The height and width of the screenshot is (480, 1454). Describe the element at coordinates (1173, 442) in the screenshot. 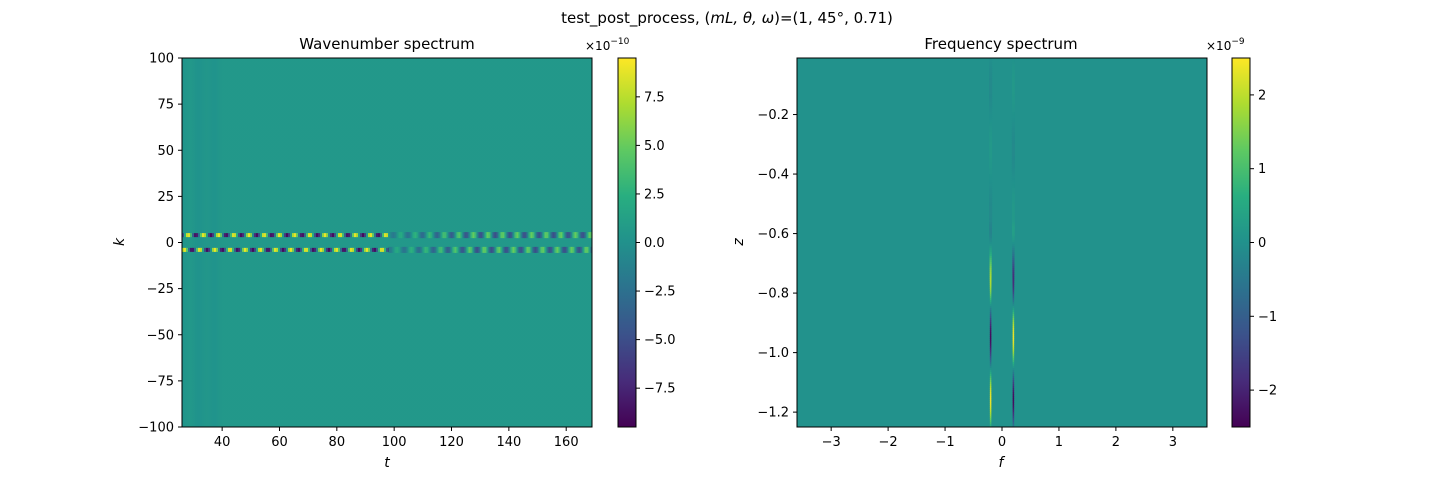

I see `frequency-x-tick-label: 3` at that location.